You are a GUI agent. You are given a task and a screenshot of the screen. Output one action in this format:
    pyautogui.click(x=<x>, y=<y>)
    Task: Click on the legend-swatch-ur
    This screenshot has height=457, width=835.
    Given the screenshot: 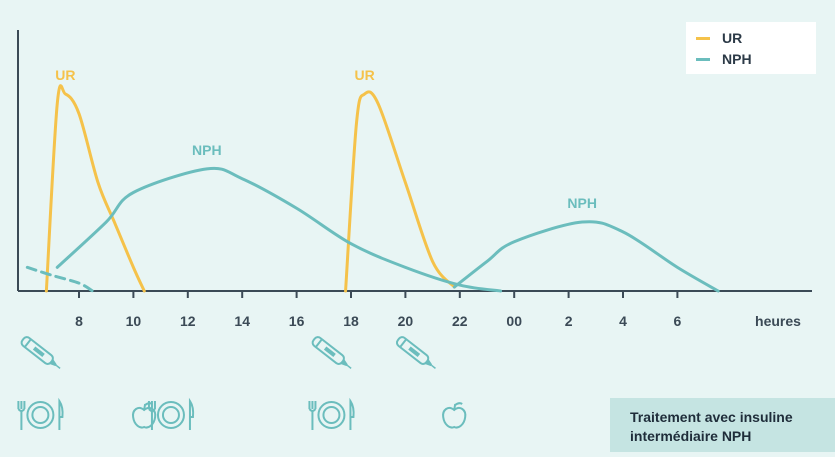 What is the action you would take?
    pyautogui.click(x=703, y=38)
    